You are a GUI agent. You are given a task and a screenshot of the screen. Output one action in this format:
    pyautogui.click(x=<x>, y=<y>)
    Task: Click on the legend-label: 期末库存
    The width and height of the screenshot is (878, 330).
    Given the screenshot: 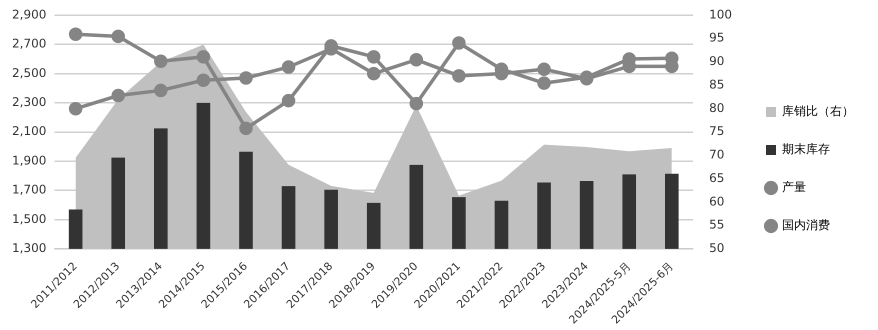 What is the action you would take?
    pyautogui.click(x=806, y=149)
    